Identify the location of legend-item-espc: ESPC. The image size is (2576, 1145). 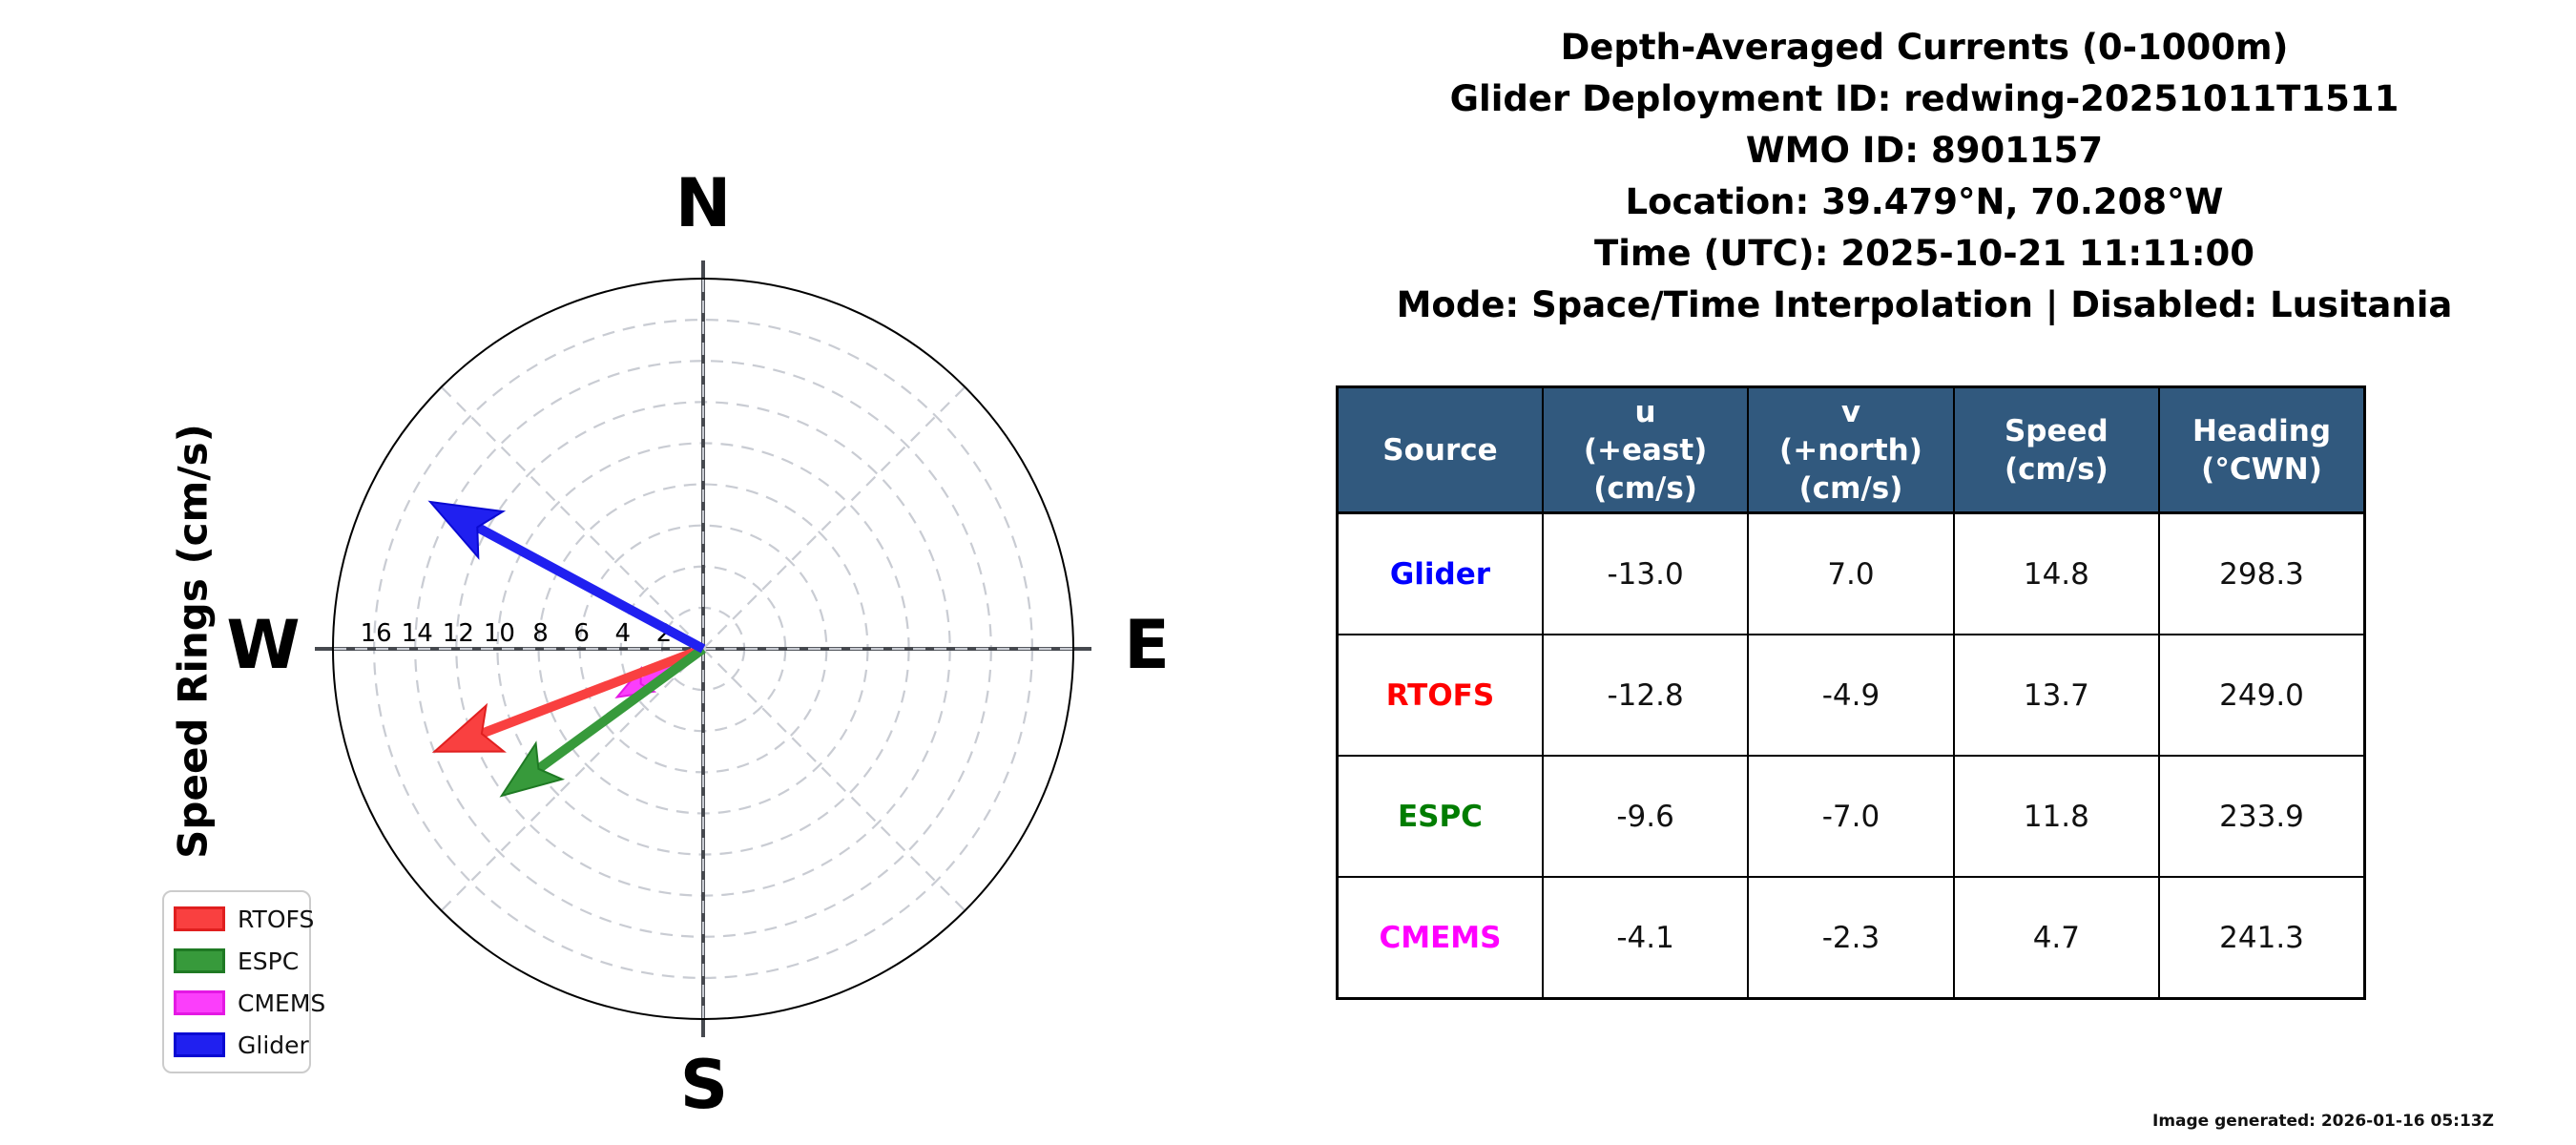
(239, 961).